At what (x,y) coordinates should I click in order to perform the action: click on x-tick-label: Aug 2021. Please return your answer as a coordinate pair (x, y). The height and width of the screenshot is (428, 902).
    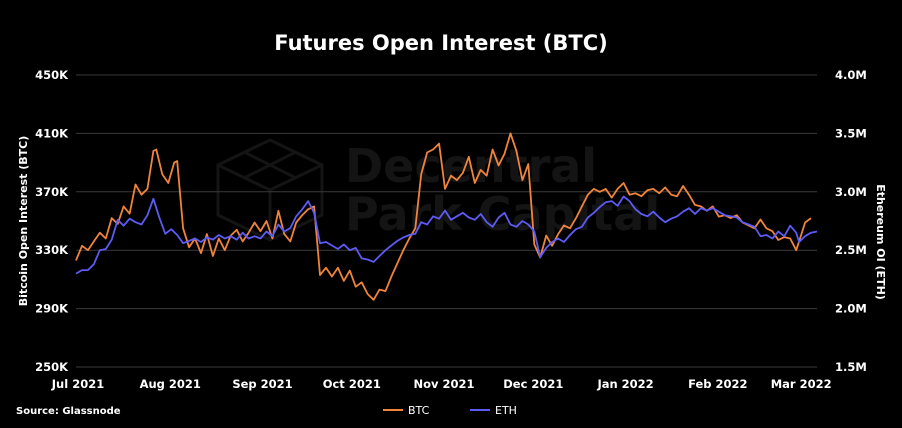
    Looking at the image, I should click on (170, 384).